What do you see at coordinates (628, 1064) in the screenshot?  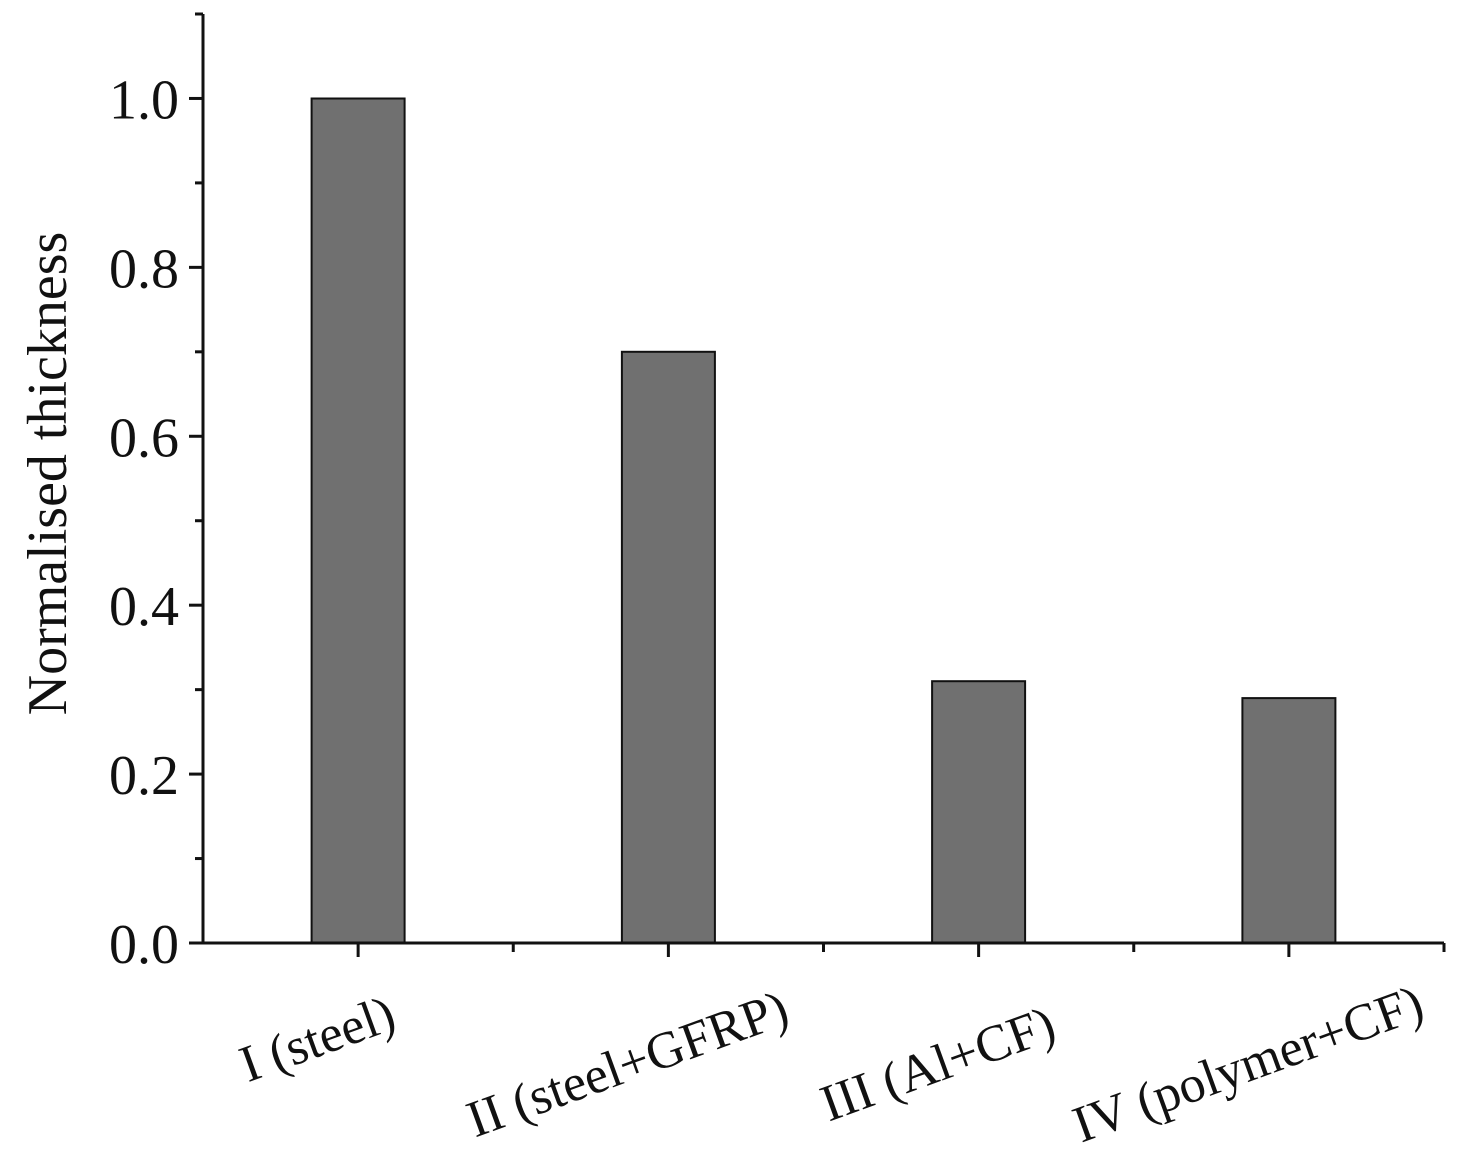 I see `x-tick-label: II (steel+GFRP)` at bounding box center [628, 1064].